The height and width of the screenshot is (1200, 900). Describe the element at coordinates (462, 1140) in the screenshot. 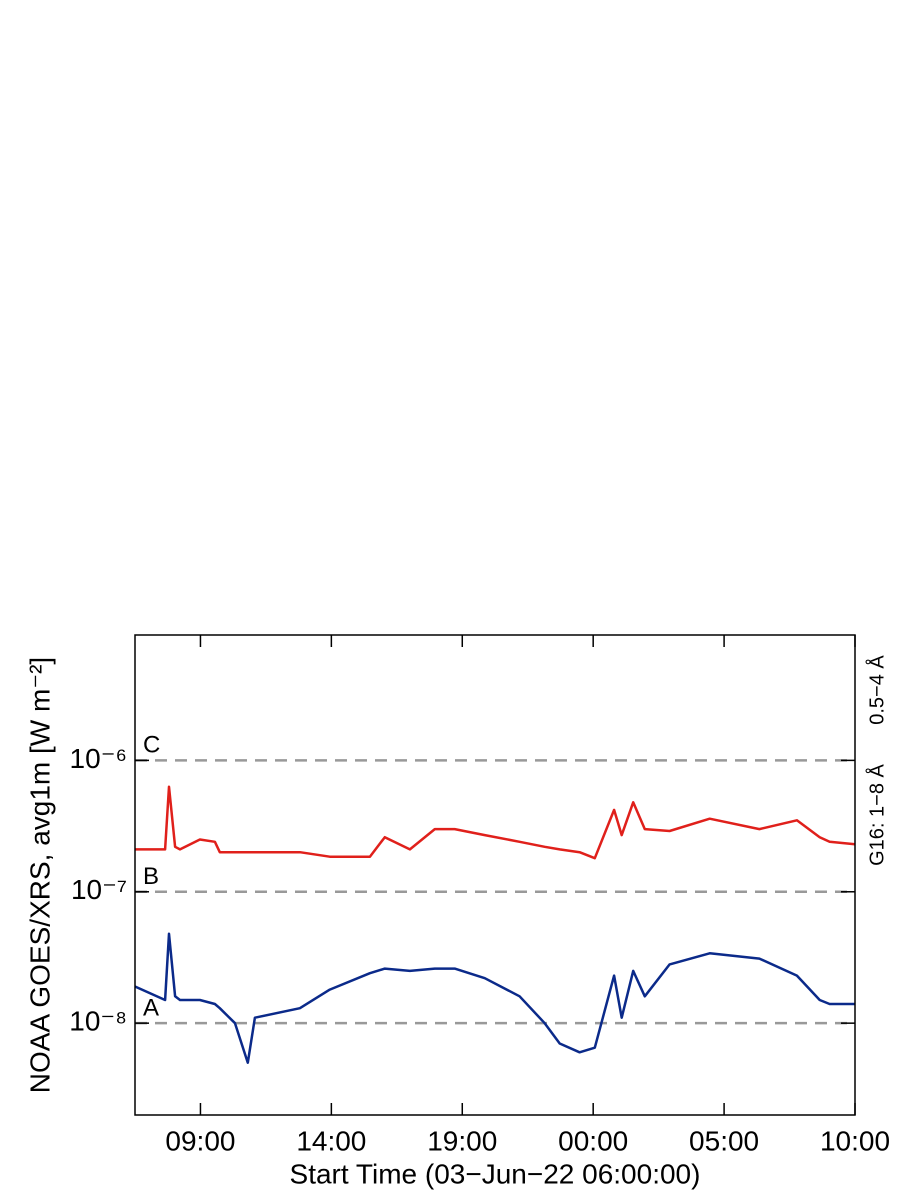

I see `x-tick-label: 19:00` at that location.